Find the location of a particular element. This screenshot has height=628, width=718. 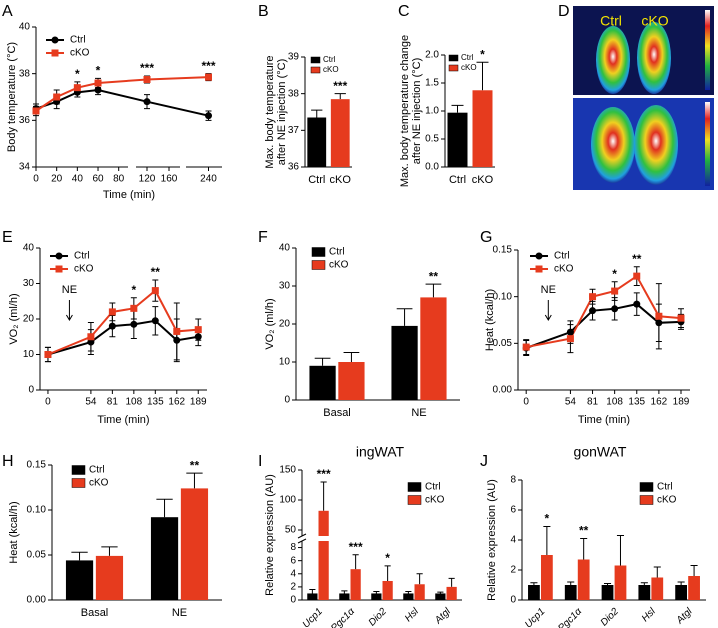

y-tick-label: 0.05 is located at coordinates (503, 343).